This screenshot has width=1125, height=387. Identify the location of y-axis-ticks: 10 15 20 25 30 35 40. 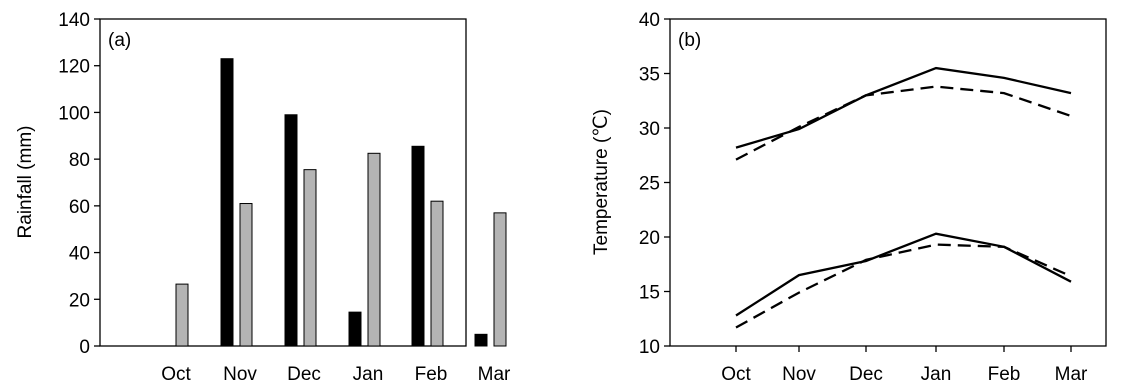
(654, 184).